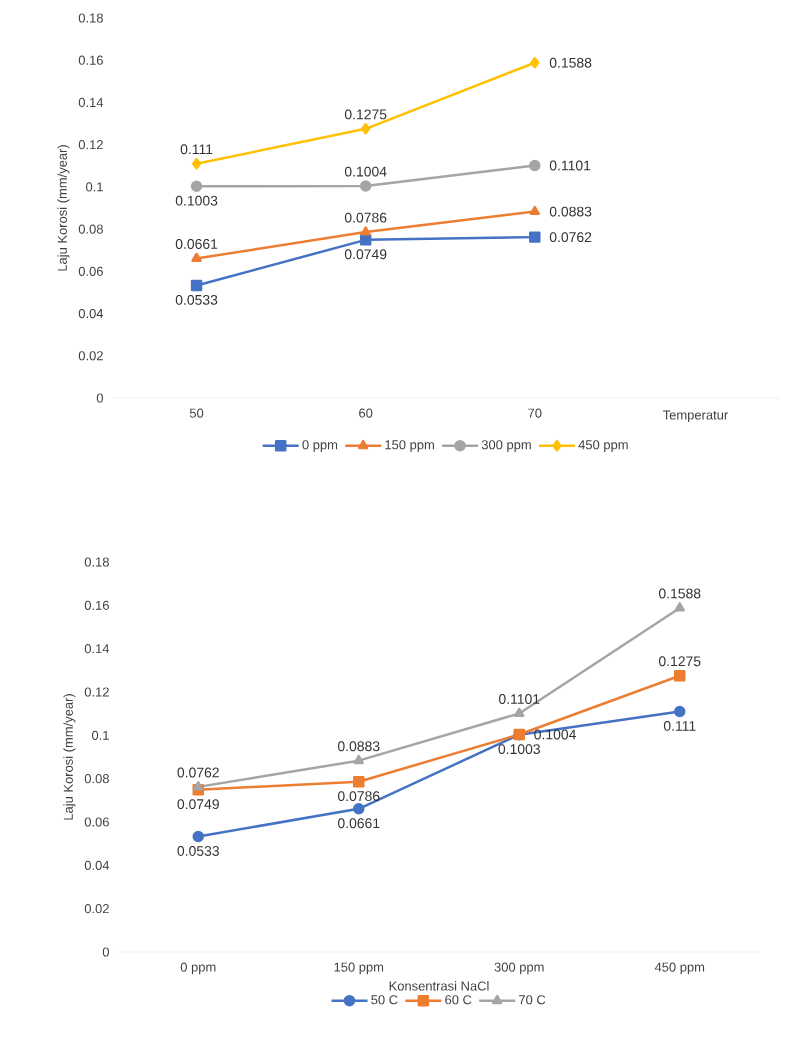 This screenshot has height=1051, width=789. I want to click on legend-label: 50 C, so click(384, 1000).